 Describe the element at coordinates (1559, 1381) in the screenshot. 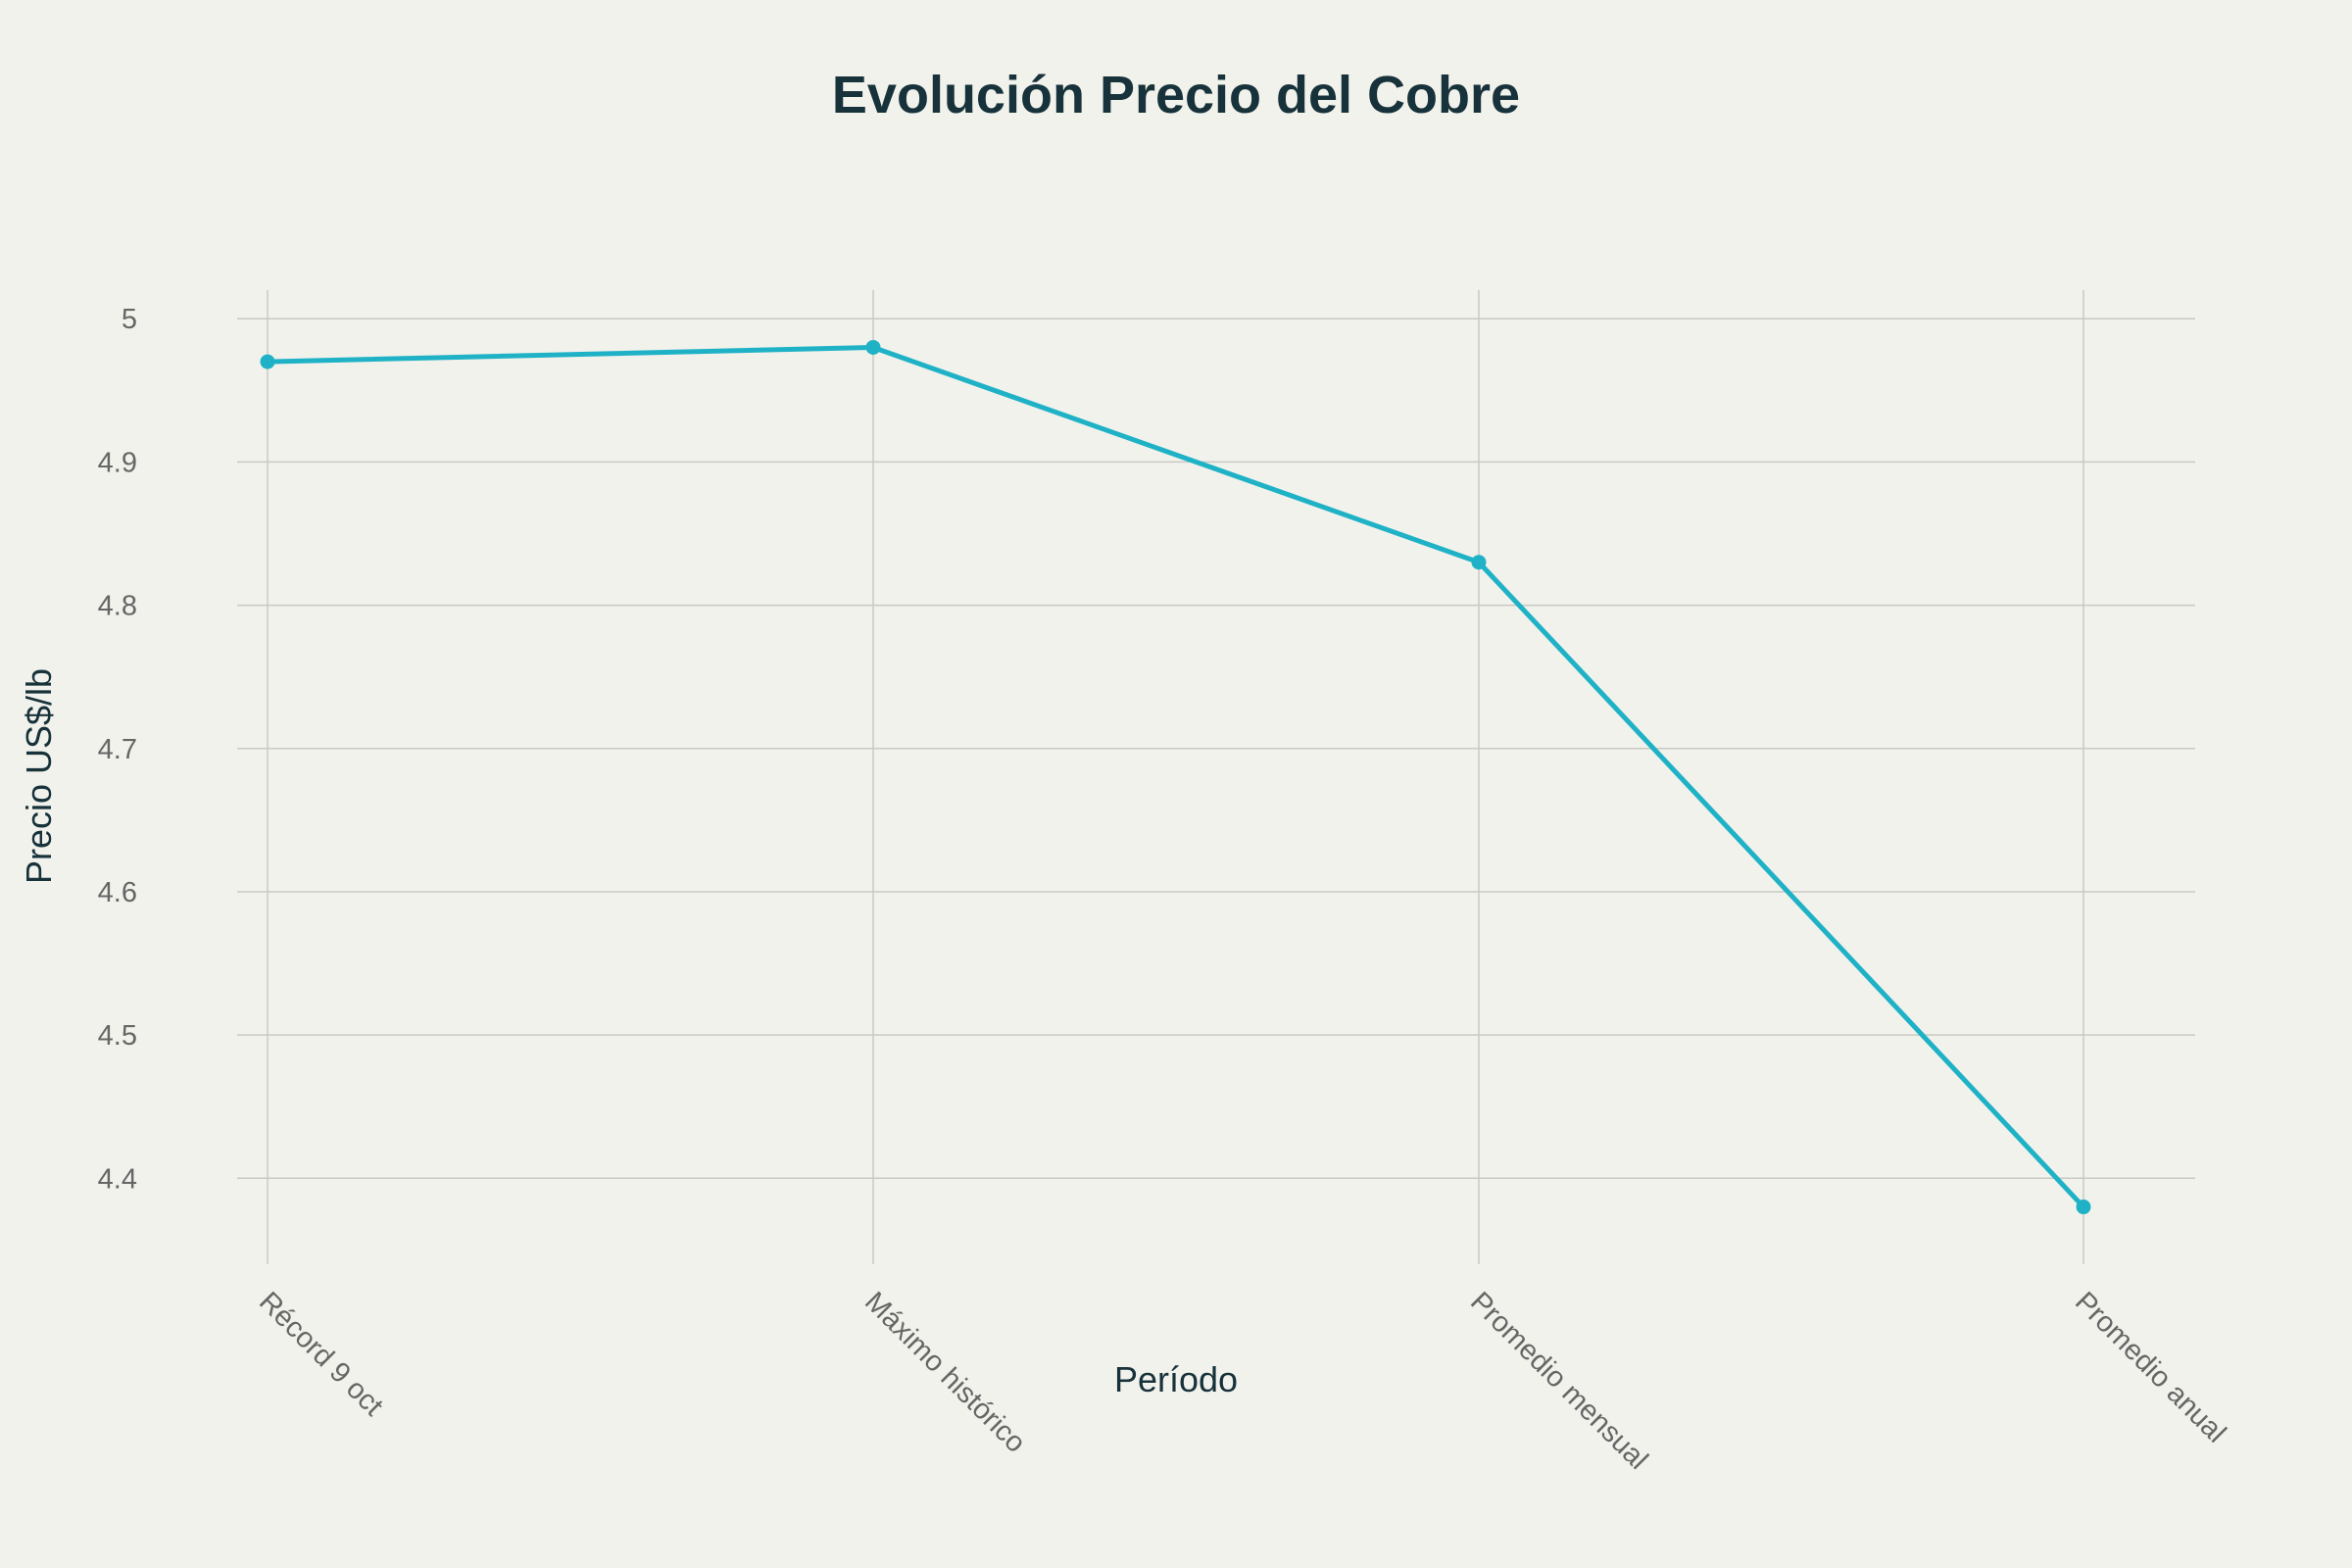

I see `x-tick-label: Promedio mensual` at that location.